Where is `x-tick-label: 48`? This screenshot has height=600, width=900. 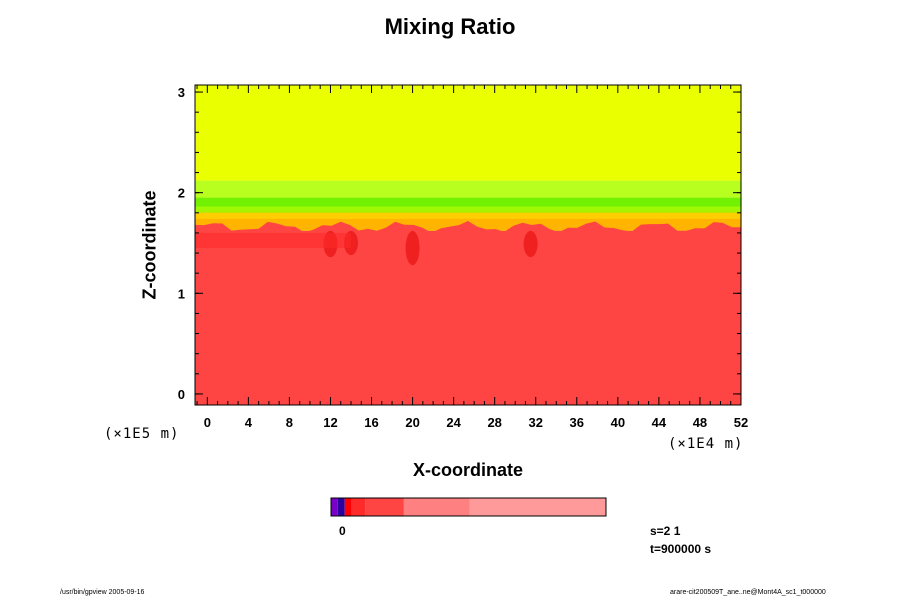 x-tick-label: 48 is located at coordinates (700, 422).